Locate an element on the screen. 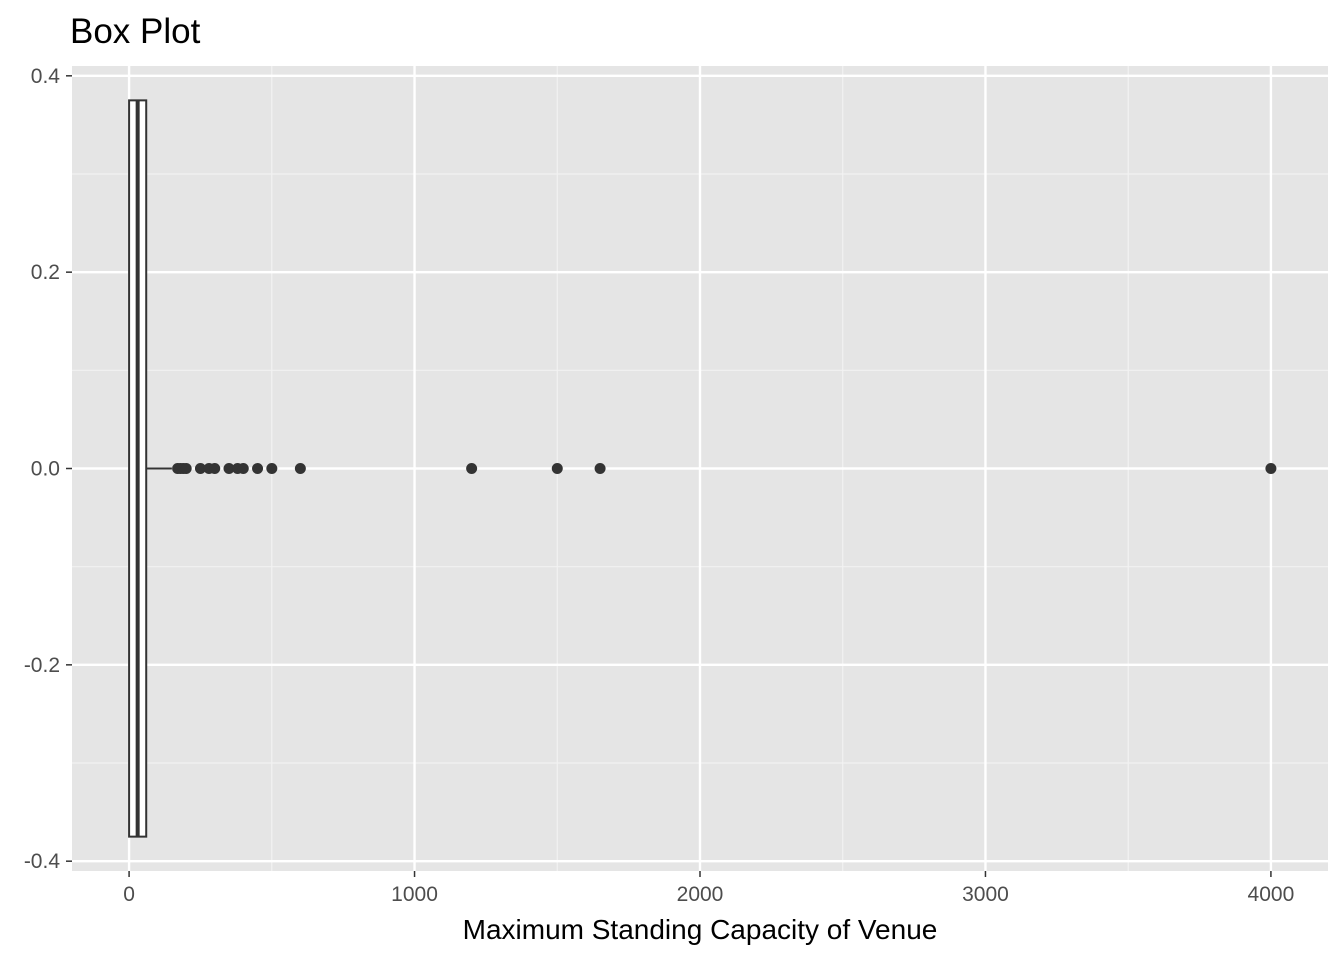  y-tick-label: 0.2 is located at coordinates (45, 272).